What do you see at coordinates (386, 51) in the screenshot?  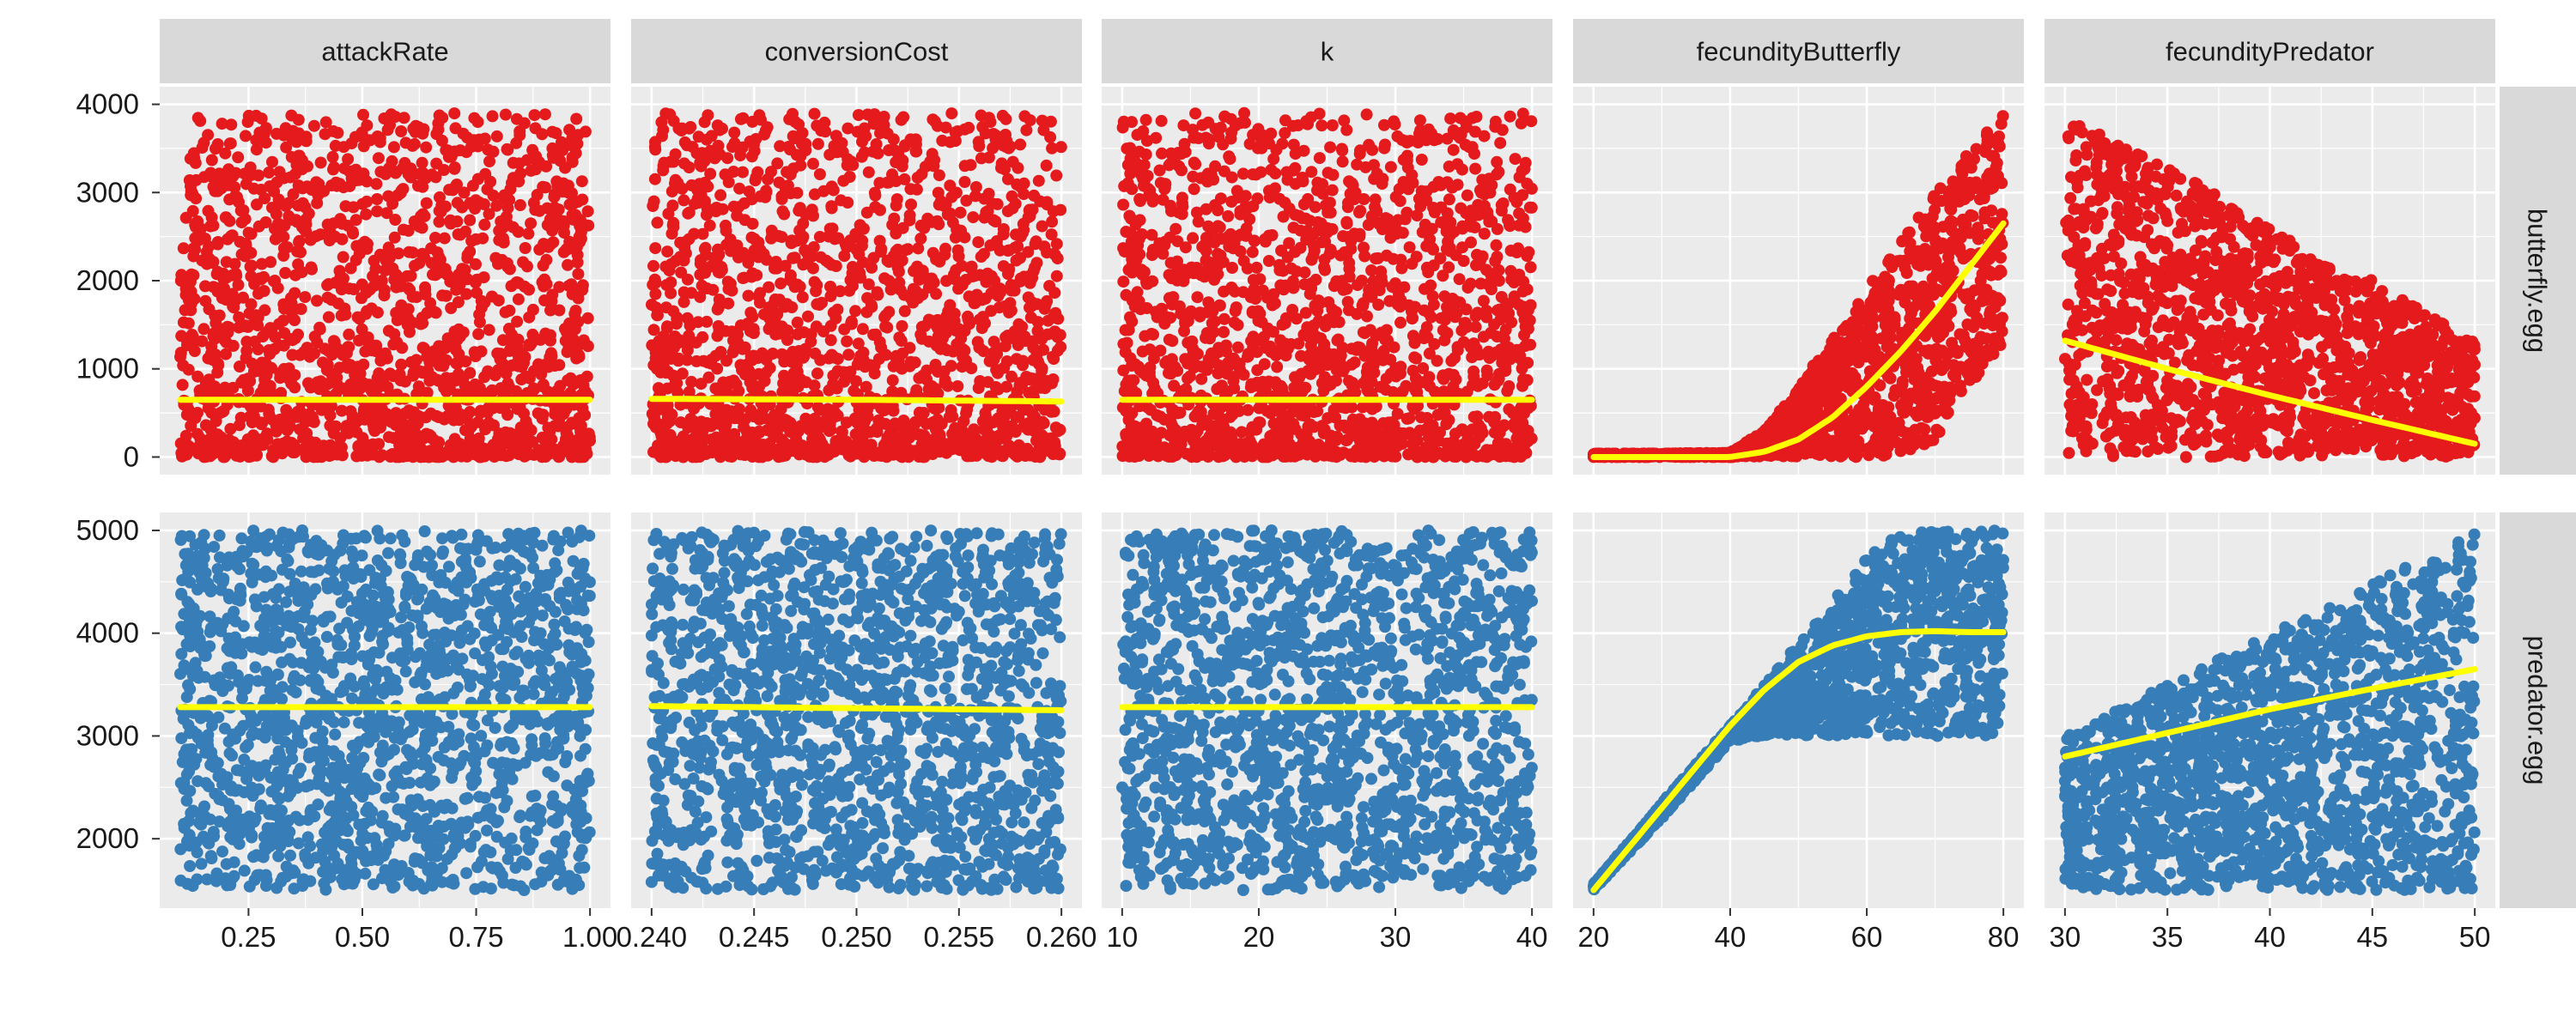 I see `facet-strip-attack-rate: attackRate` at bounding box center [386, 51].